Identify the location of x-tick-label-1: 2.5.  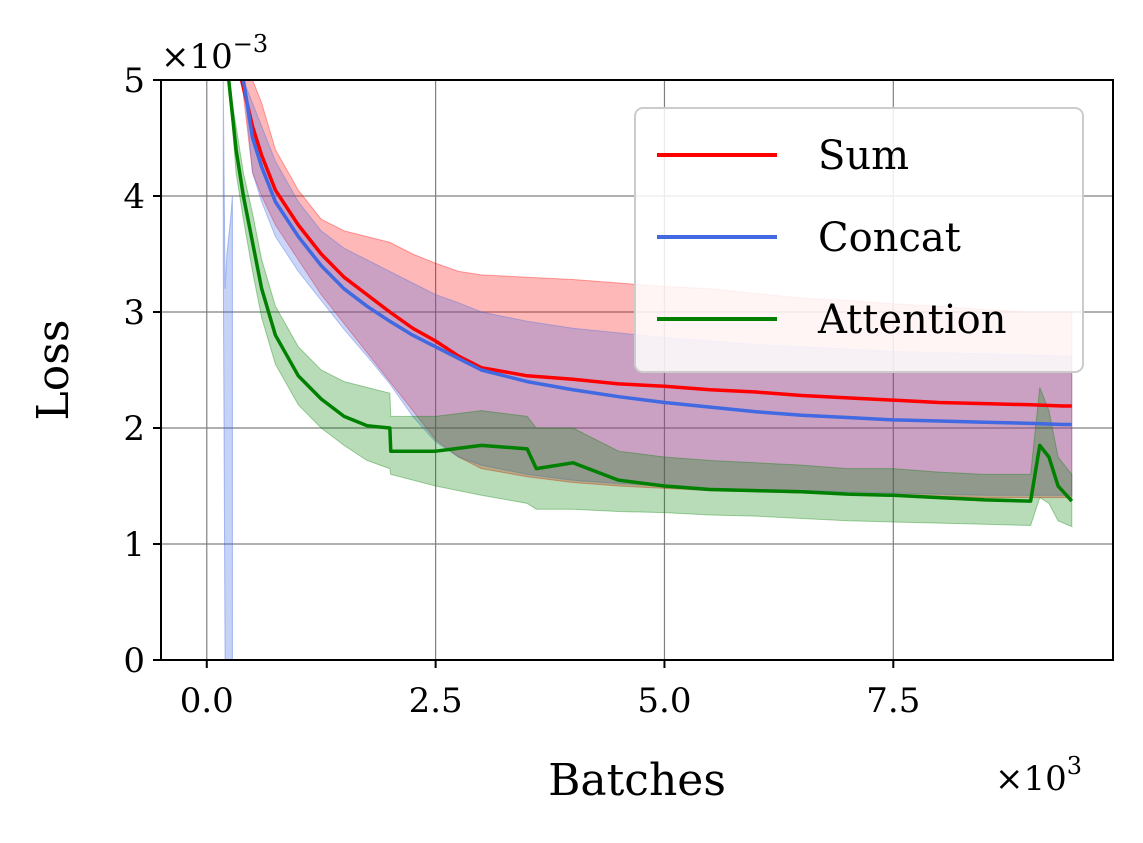
(436, 701).